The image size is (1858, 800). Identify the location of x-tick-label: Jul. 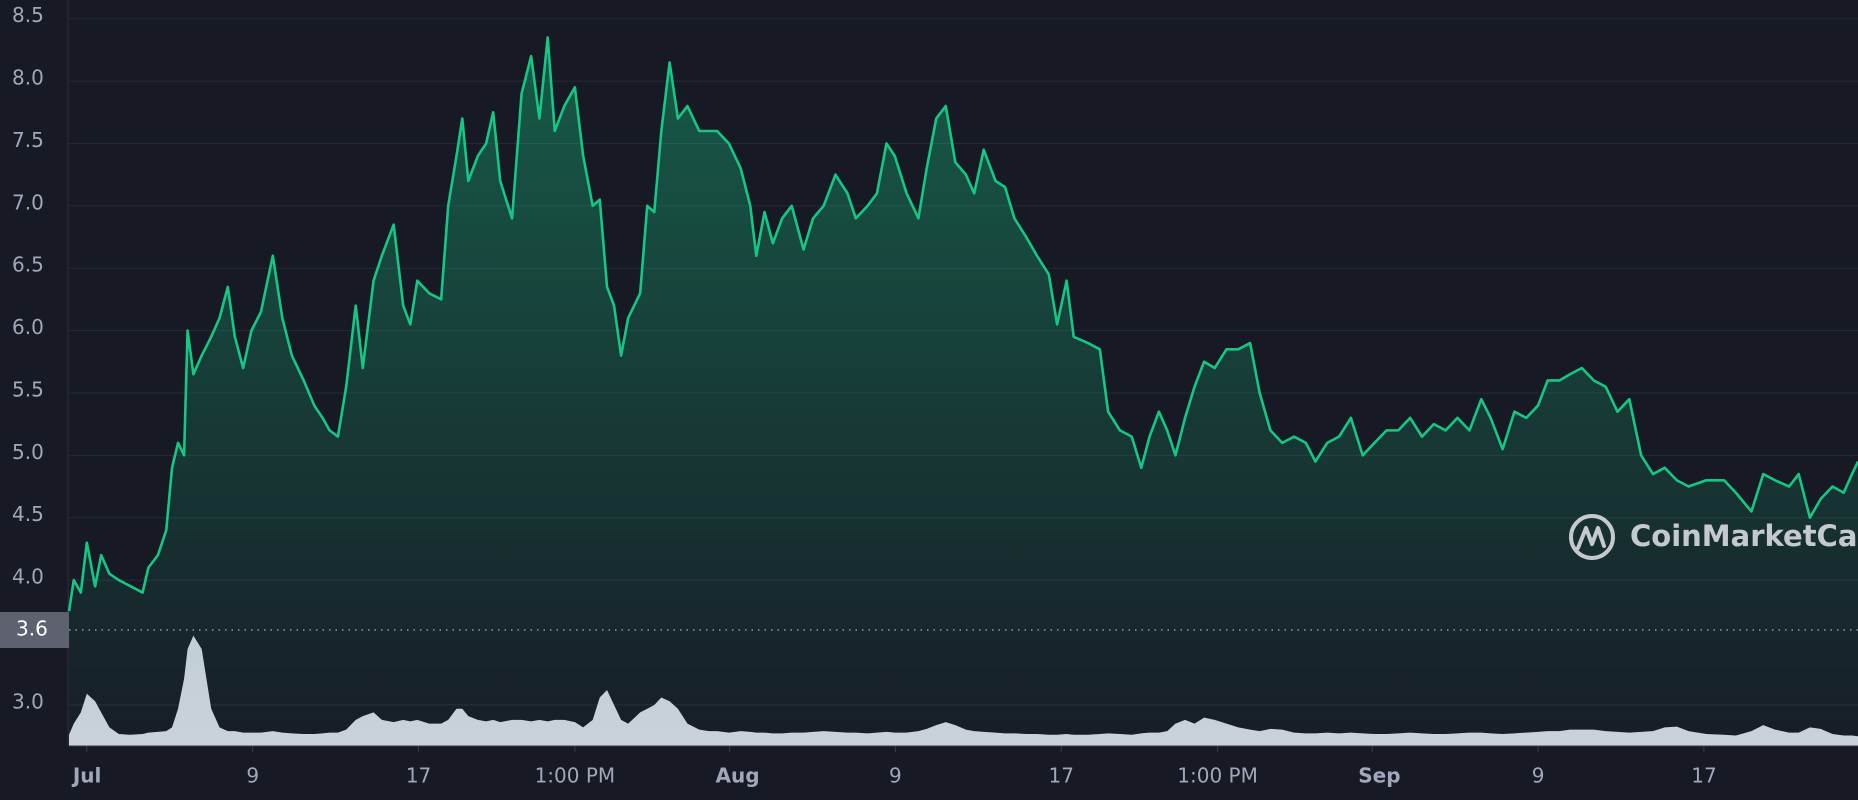
(86, 776).